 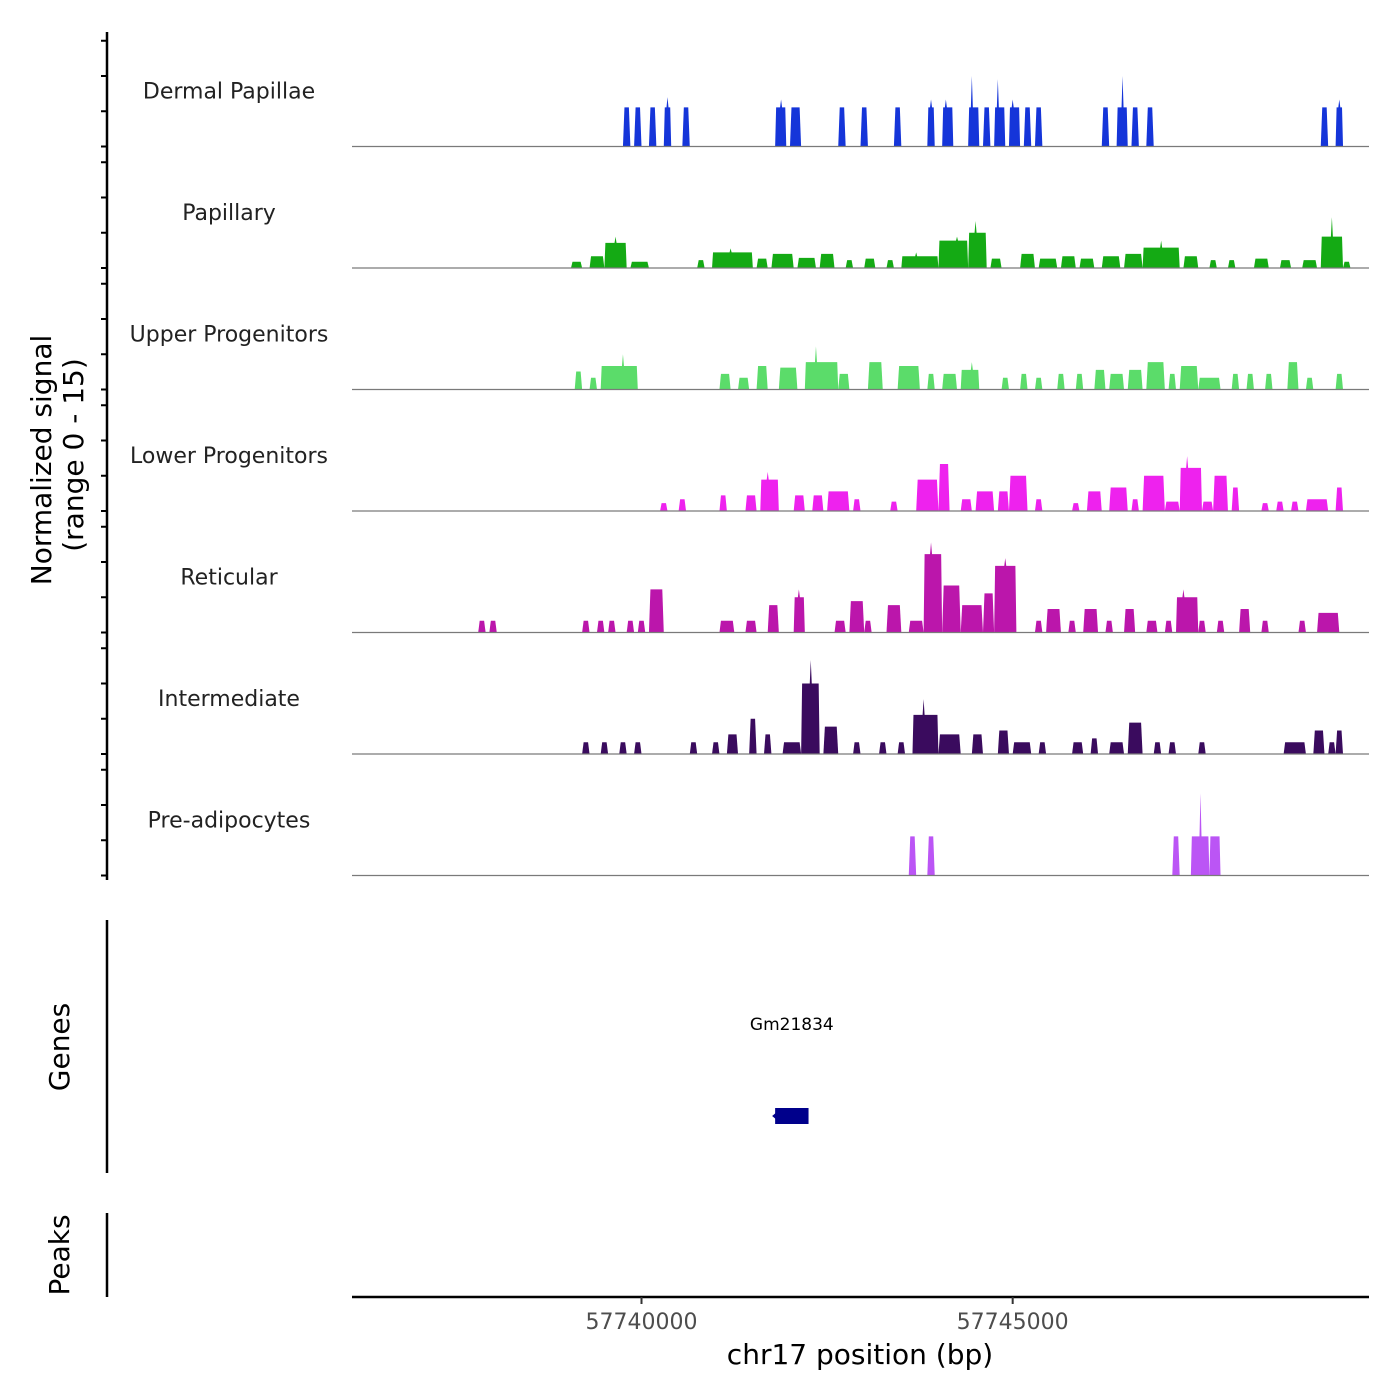 I want to click on peaks-track-label: Peaks, so click(x=59, y=1254).